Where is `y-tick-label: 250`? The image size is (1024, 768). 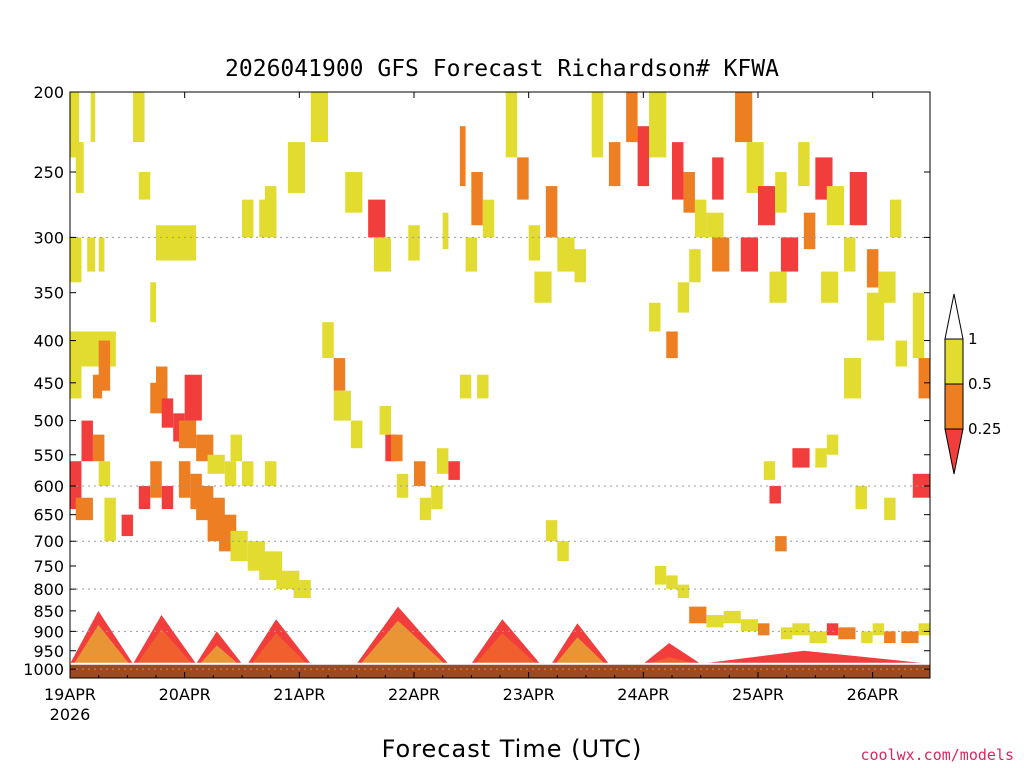 y-tick-label: 250 is located at coordinates (48, 172).